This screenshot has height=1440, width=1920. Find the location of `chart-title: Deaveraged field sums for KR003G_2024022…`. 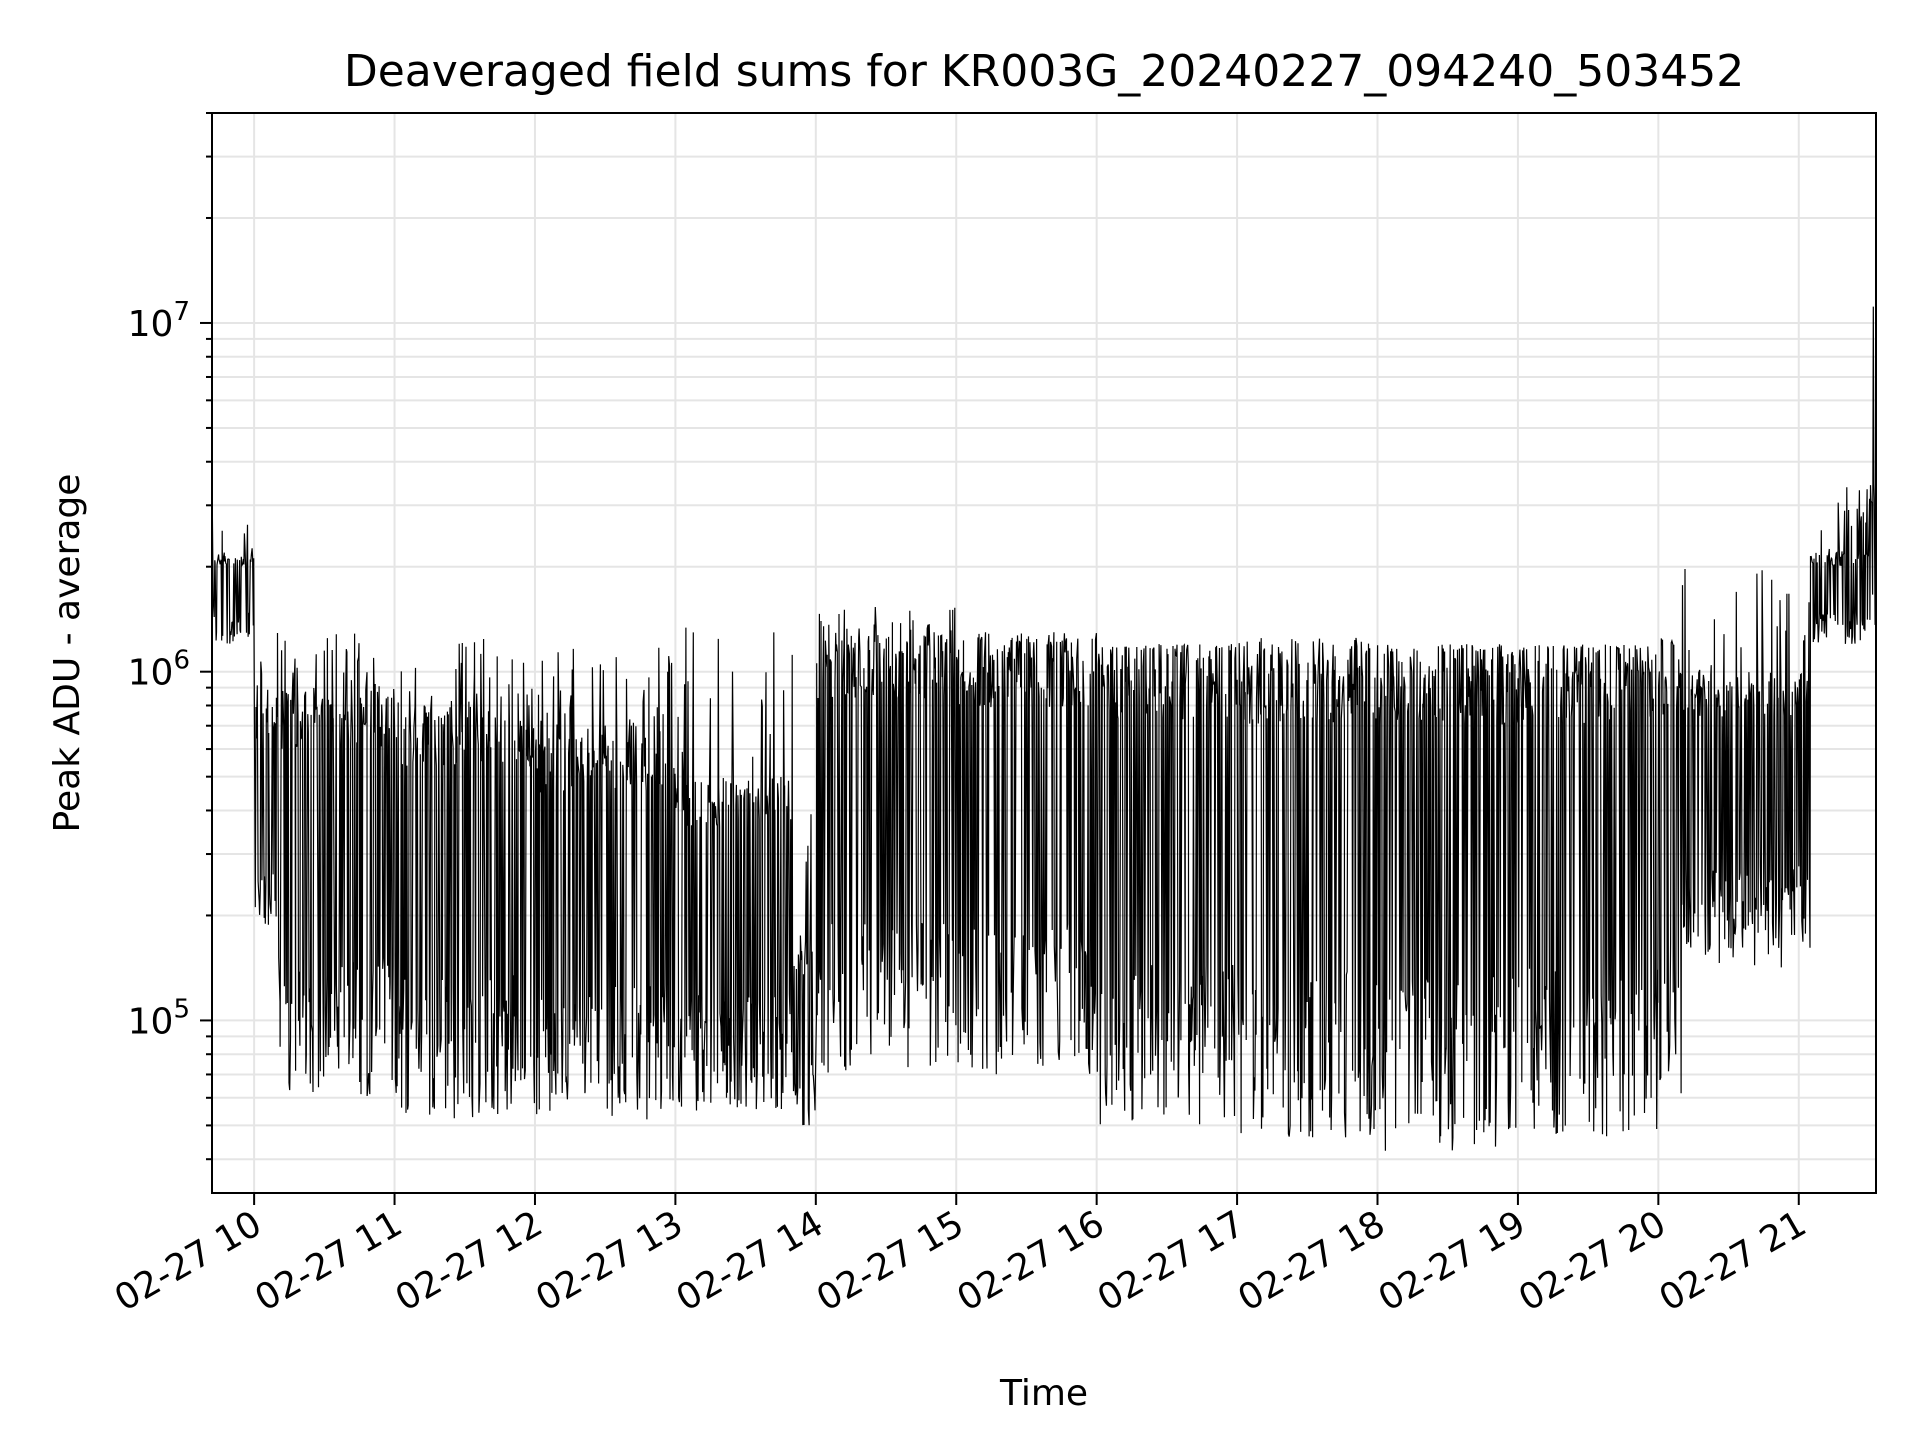

chart-title: Deaveraged field sums for KR003G_2024022… is located at coordinates (1044, 71).